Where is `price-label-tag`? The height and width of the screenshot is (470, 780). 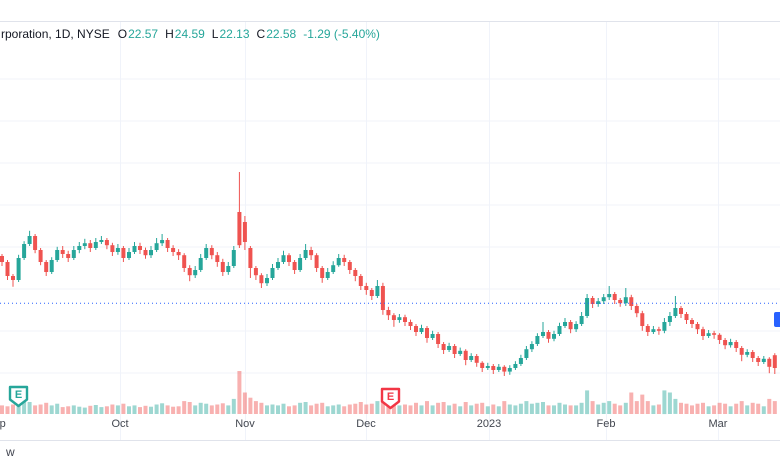
price-label-tag is located at coordinates (777, 319).